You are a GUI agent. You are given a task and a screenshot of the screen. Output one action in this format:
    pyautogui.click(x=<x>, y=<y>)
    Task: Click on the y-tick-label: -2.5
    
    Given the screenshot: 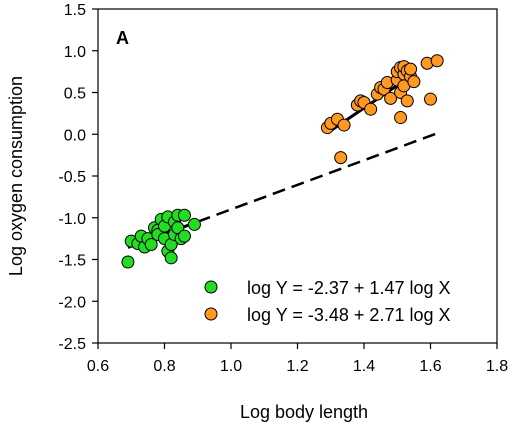 What is the action you would take?
    pyautogui.click(x=72, y=344)
    